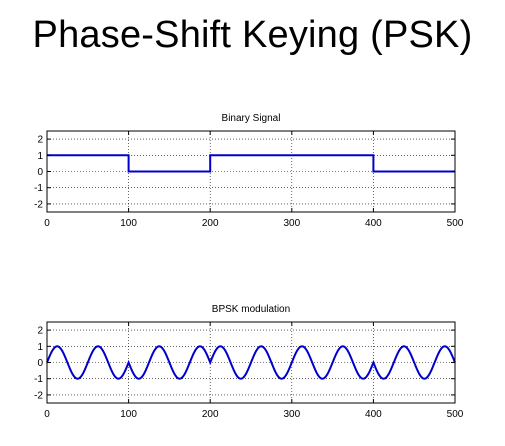 The image size is (505, 446). Describe the element at coordinates (251, 118) in the screenshot. I see `plot-title: Binary Signal` at that location.